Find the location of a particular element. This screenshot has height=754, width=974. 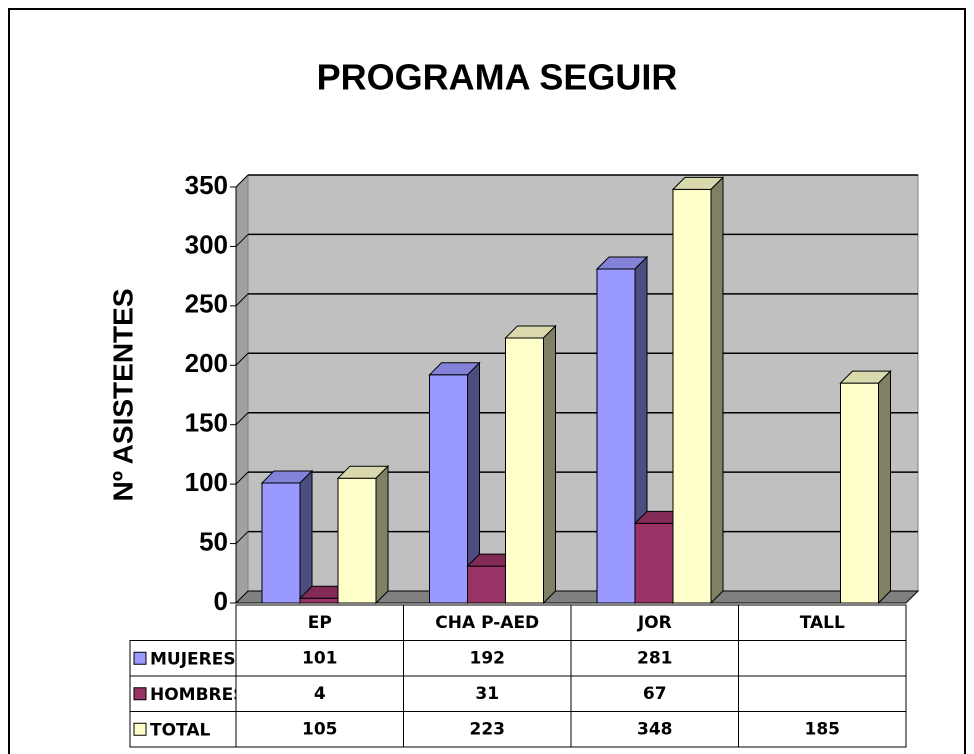

table-value: 67 is located at coordinates (655, 694).